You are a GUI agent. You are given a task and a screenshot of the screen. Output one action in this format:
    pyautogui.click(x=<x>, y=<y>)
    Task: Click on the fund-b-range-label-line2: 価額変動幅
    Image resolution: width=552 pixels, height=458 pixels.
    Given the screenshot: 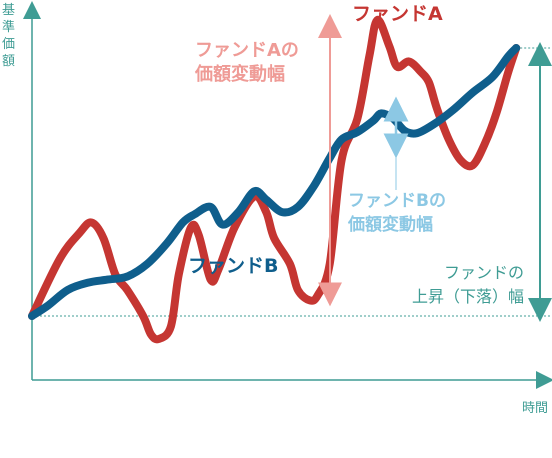 What is the action you would take?
    pyautogui.click(x=390, y=224)
    